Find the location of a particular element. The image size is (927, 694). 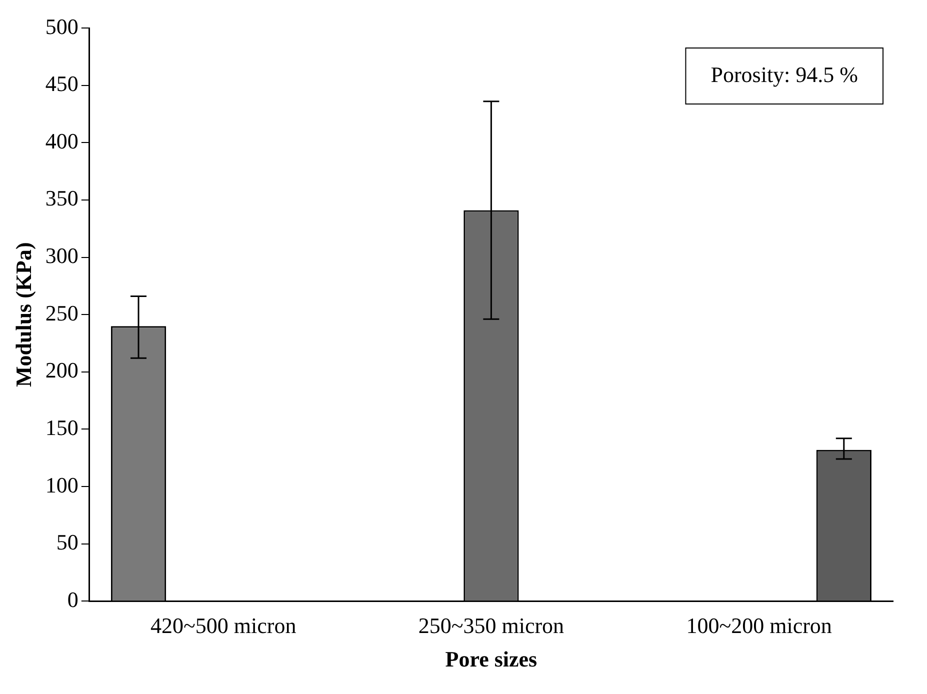

y-tick-label: 0 is located at coordinates (72, 599).